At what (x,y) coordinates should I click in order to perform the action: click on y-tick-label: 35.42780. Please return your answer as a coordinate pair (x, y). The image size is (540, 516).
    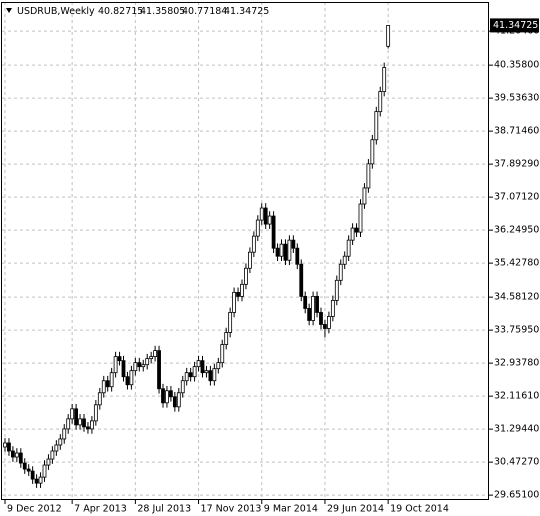
    Looking at the image, I should click on (516, 263).